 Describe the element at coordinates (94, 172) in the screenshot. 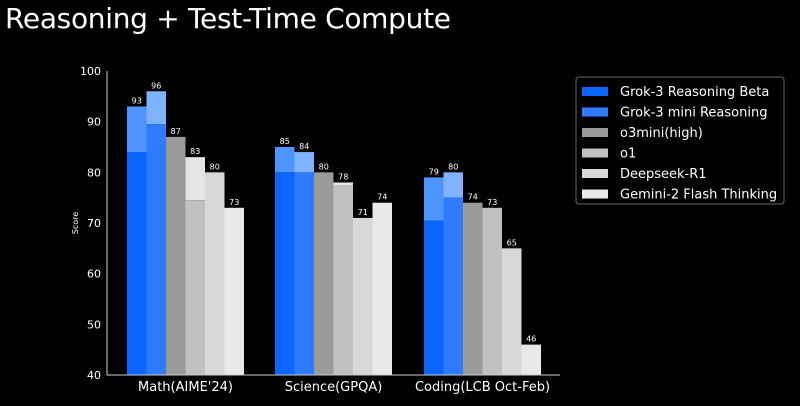

I see `y-tick-label: 80` at that location.